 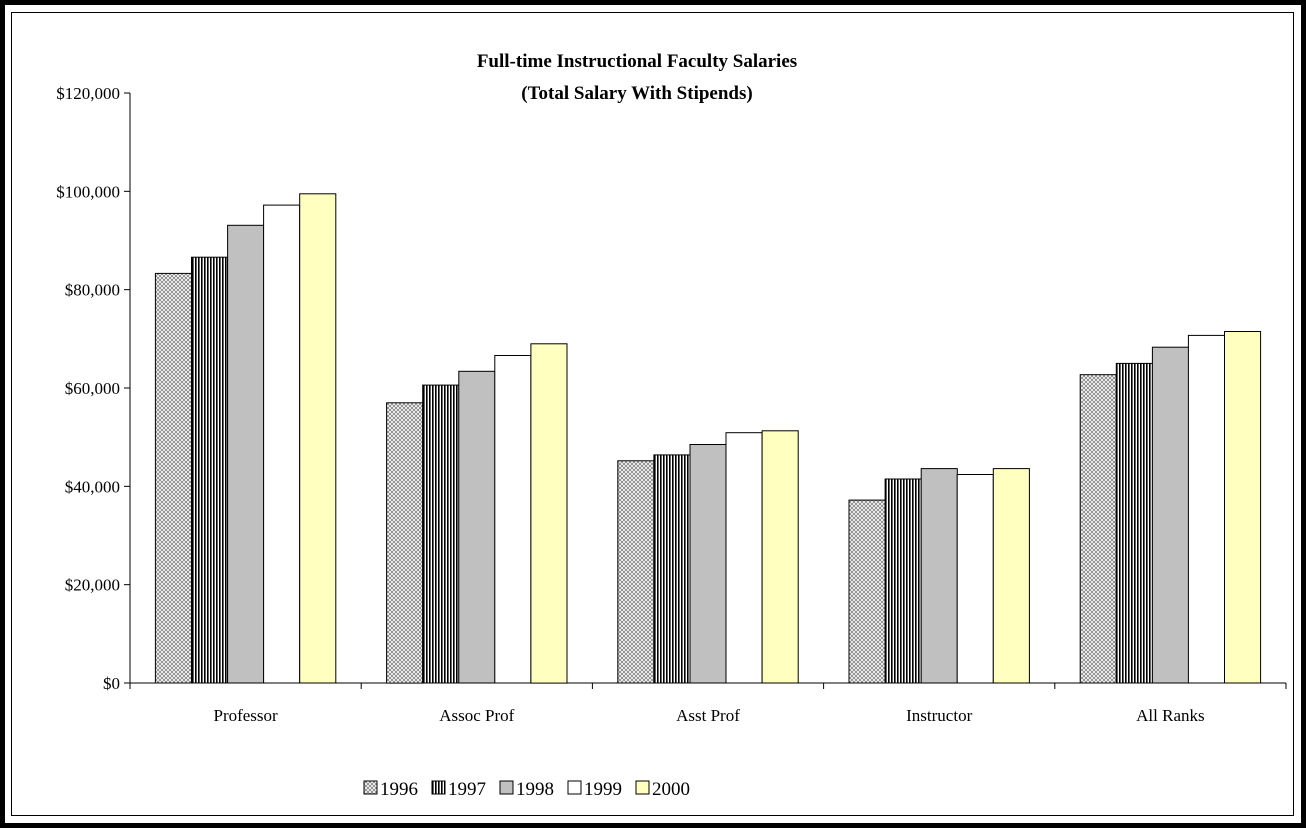 I want to click on category-label: Asst Prof, so click(x=708, y=715).